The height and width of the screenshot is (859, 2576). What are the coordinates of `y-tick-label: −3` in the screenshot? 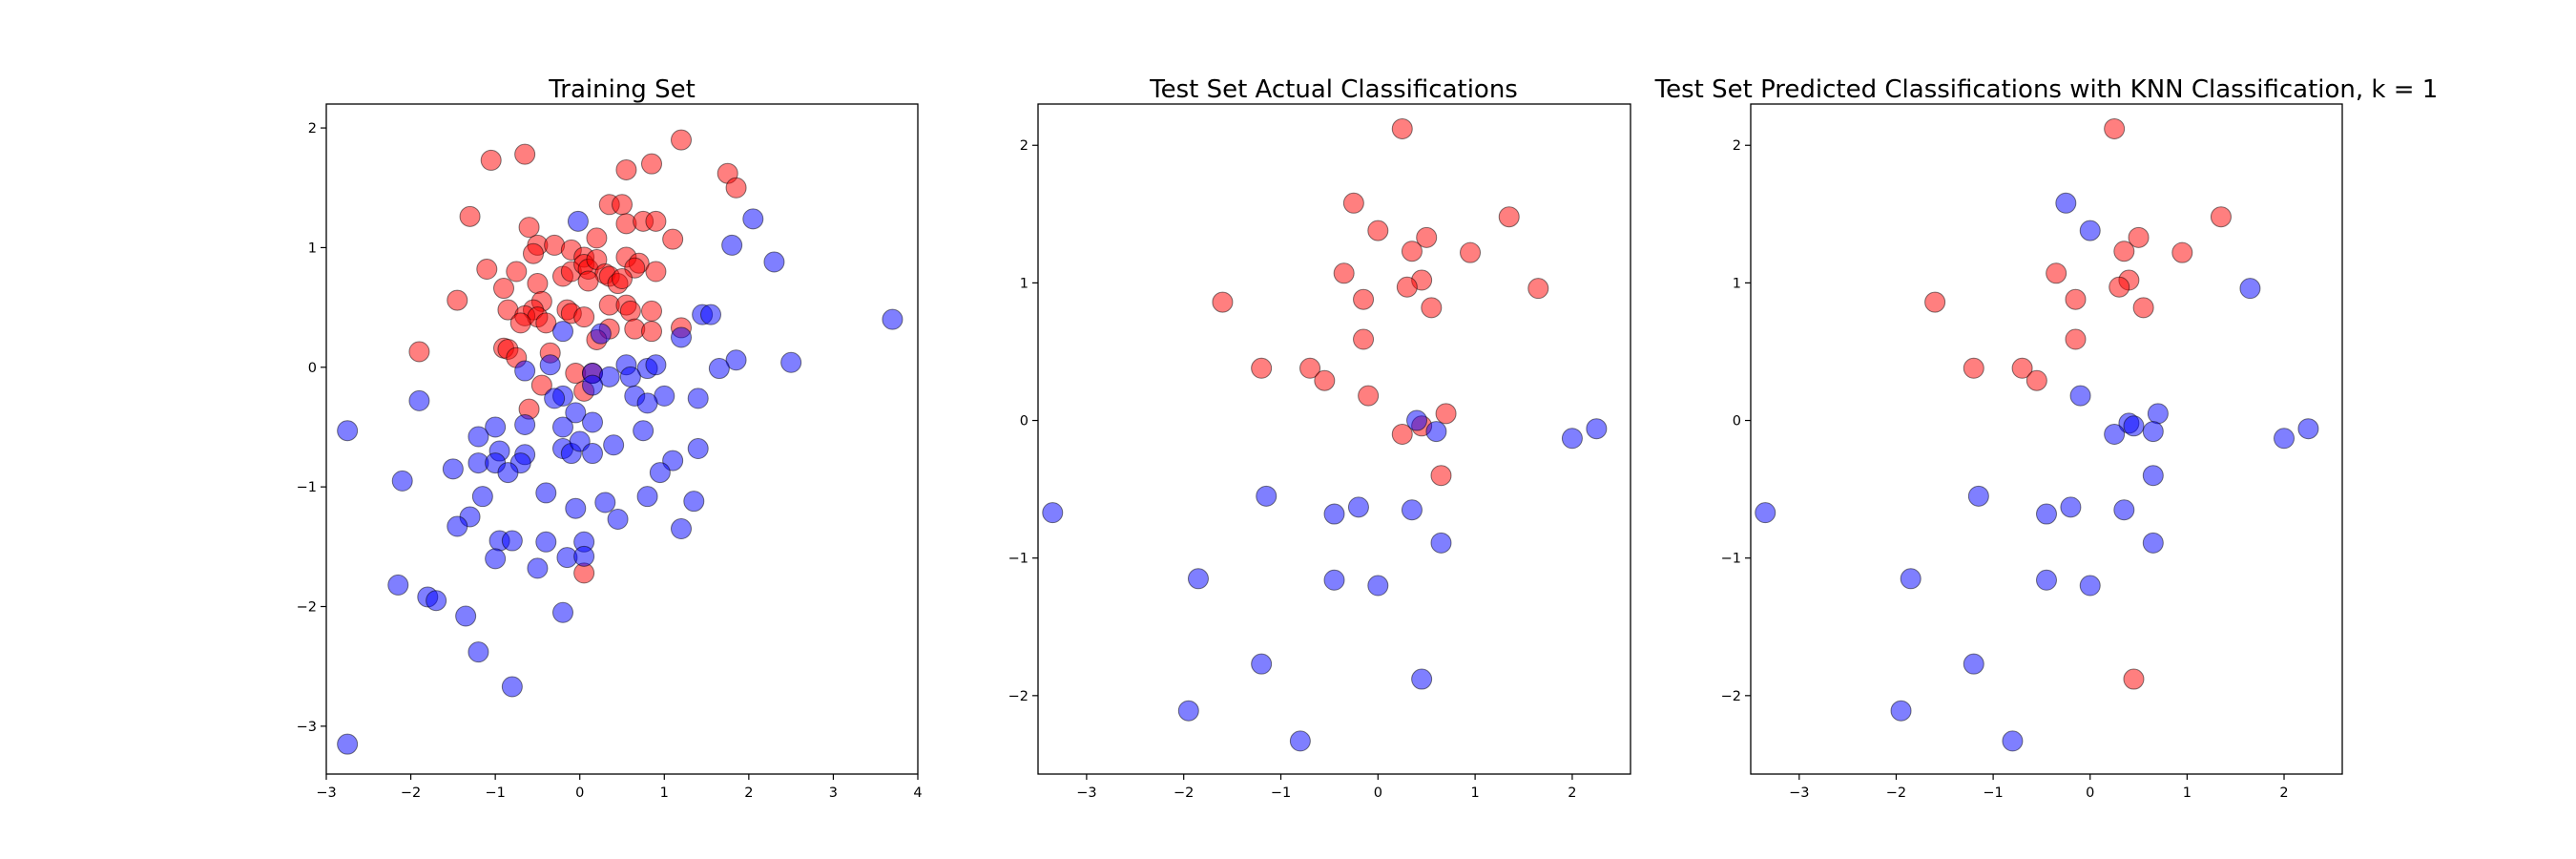 It's located at (307, 727).